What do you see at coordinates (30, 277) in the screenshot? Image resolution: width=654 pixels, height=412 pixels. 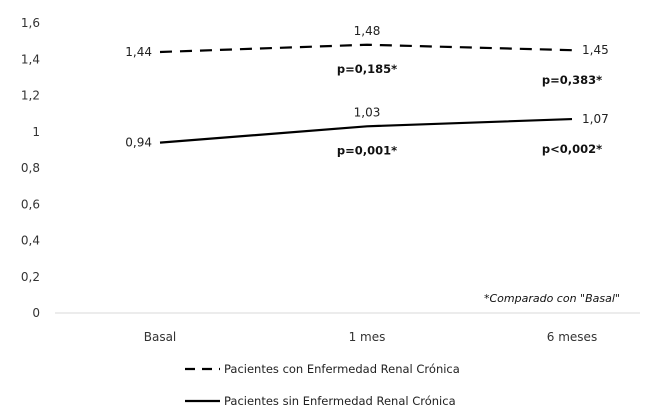 I see `y-tick-label: 0,2` at bounding box center [30, 277].